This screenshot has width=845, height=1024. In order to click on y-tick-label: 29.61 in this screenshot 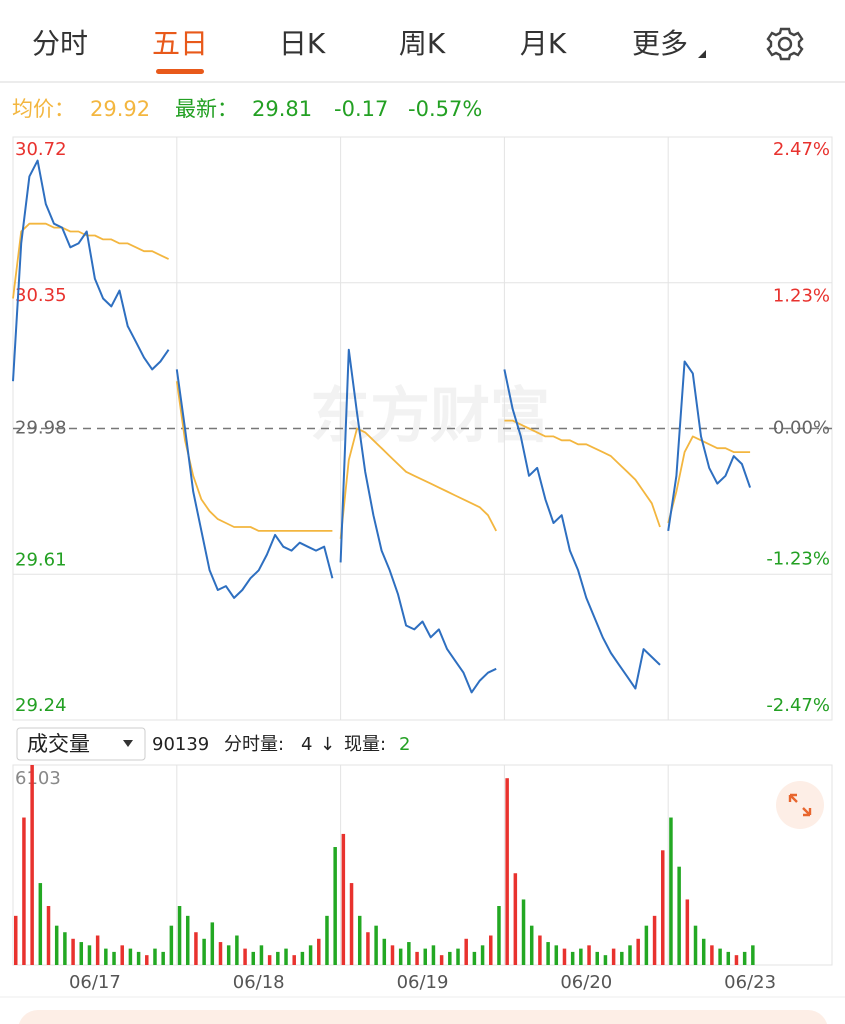, I will do `click(41, 559)`.